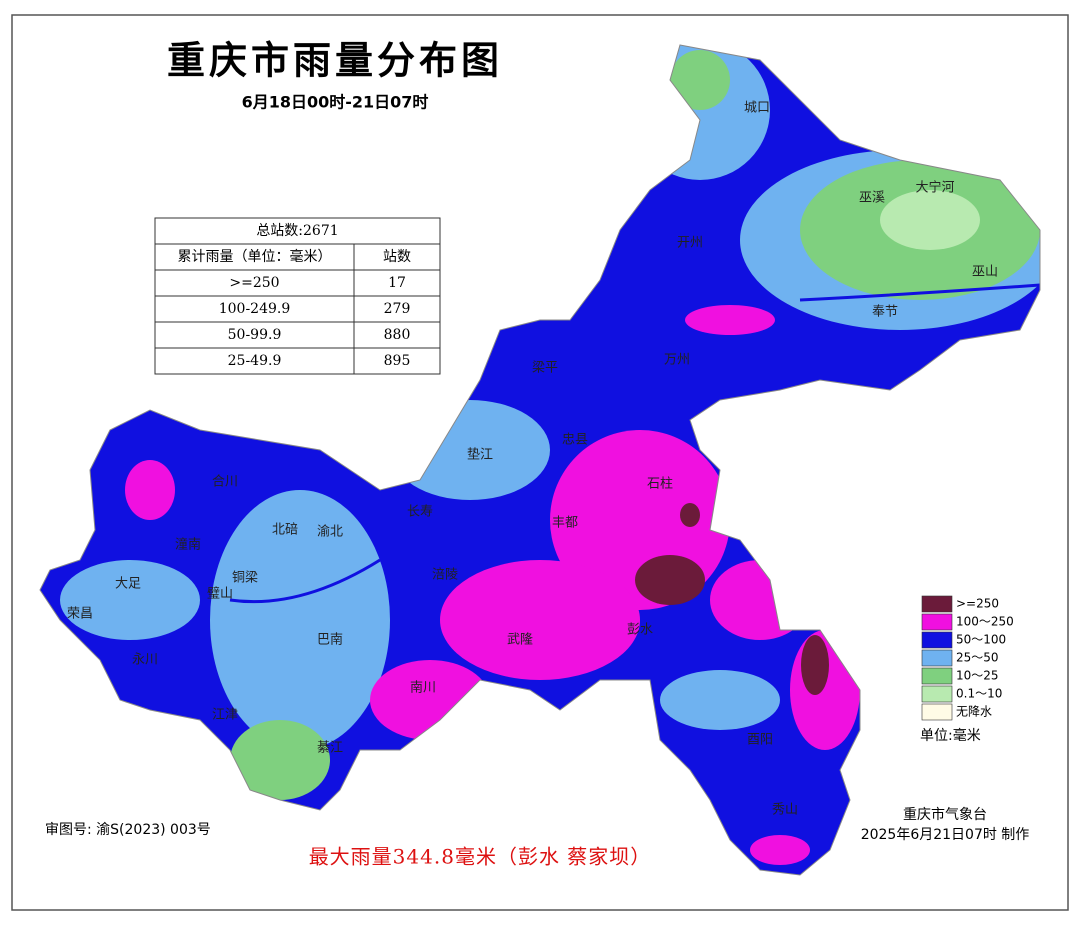 The height and width of the screenshot is (929, 1080). I want to click on place-name: 垫江, so click(480, 455).